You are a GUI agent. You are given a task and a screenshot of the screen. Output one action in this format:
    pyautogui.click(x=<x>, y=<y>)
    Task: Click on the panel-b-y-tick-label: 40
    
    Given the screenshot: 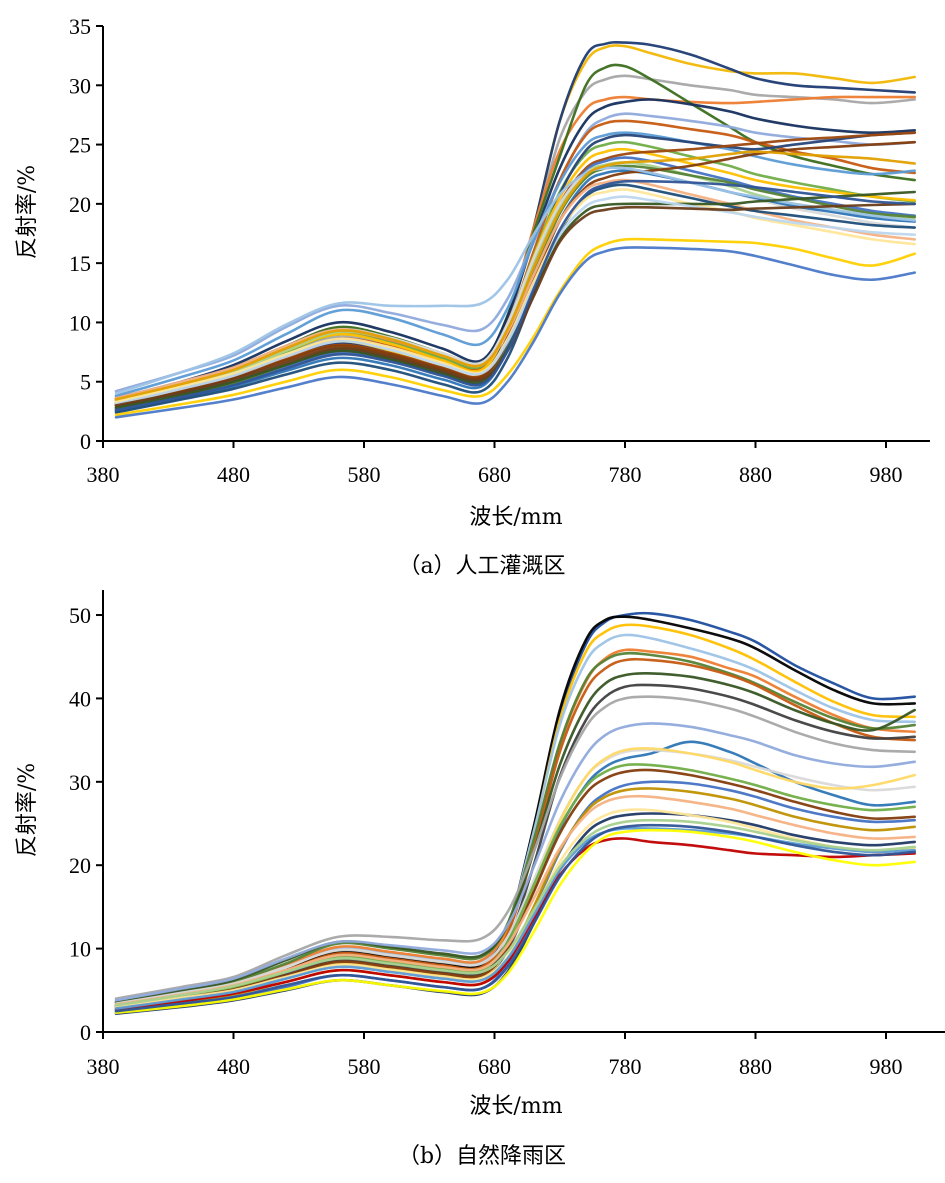 What is the action you would take?
    pyautogui.click(x=80, y=698)
    